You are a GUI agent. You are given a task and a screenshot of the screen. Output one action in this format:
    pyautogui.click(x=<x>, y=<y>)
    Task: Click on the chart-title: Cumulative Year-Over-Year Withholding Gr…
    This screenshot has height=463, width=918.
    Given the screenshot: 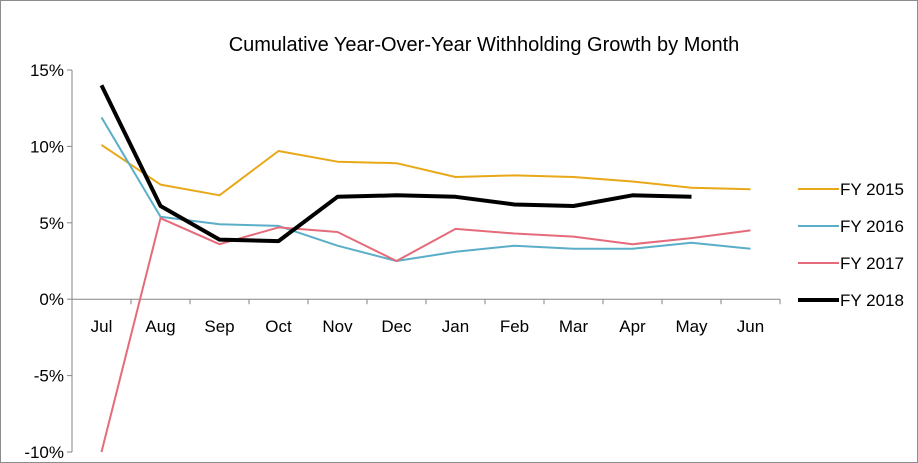 What is the action you would take?
    pyautogui.click(x=484, y=45)
    